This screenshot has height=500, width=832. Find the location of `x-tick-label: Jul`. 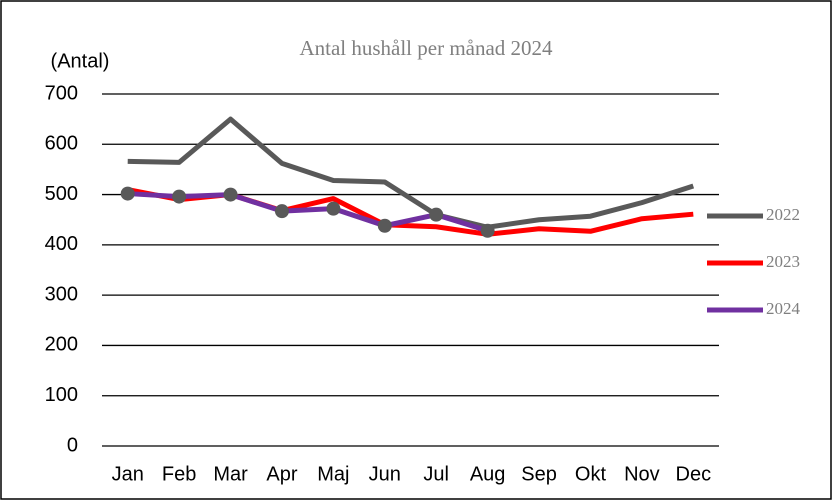

x-tick-label: Jul is located at coordinates (436, 474).